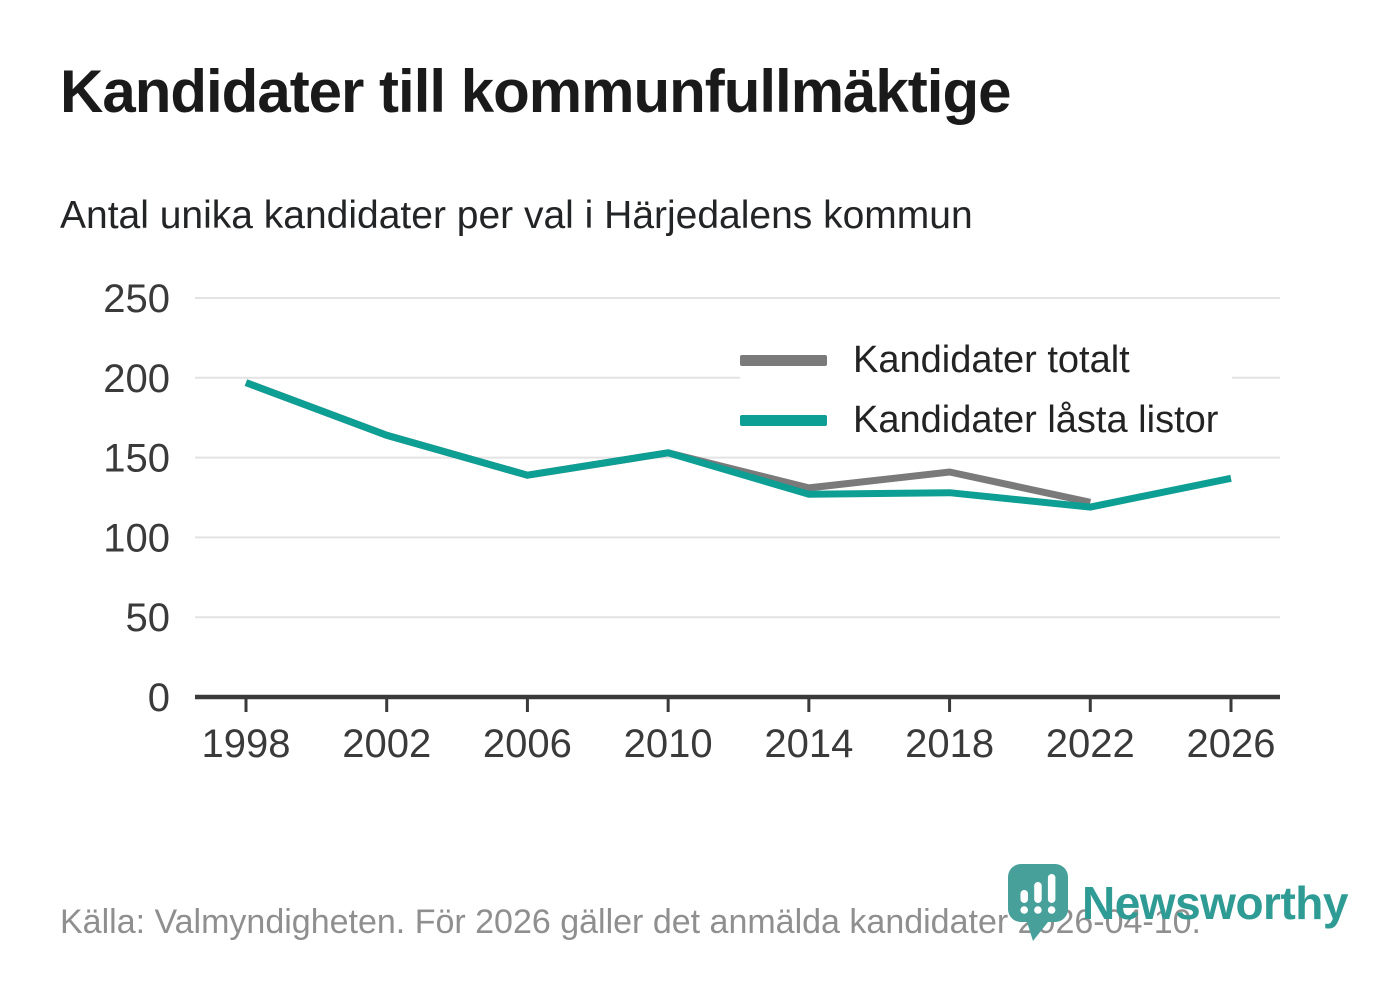 This screenshot has height=999, width=1382. What do you see at coordinates (136, 538) in the screenshot?
I see `y-axis-tick-label: 100` at bounding box center [136, 538].